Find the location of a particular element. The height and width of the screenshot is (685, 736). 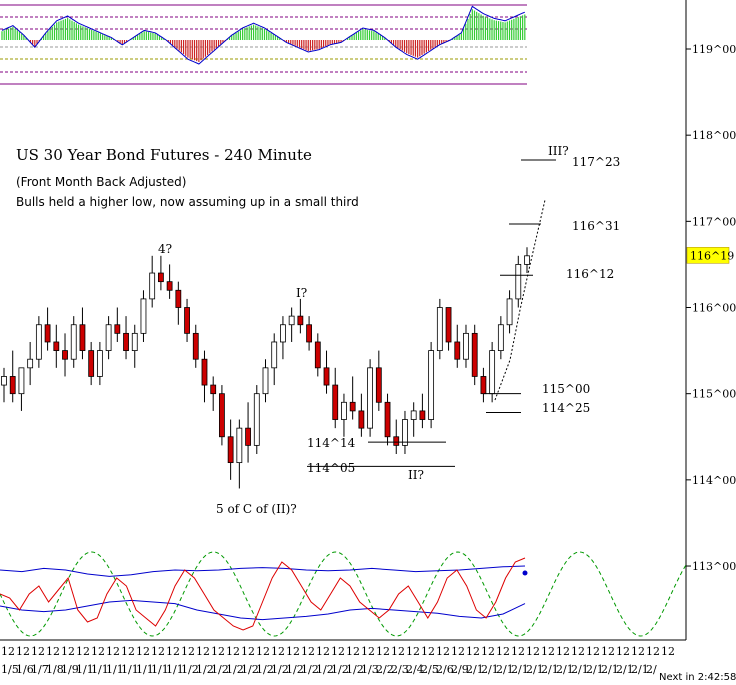

oscillator-line is located at coordinates (263, 35).